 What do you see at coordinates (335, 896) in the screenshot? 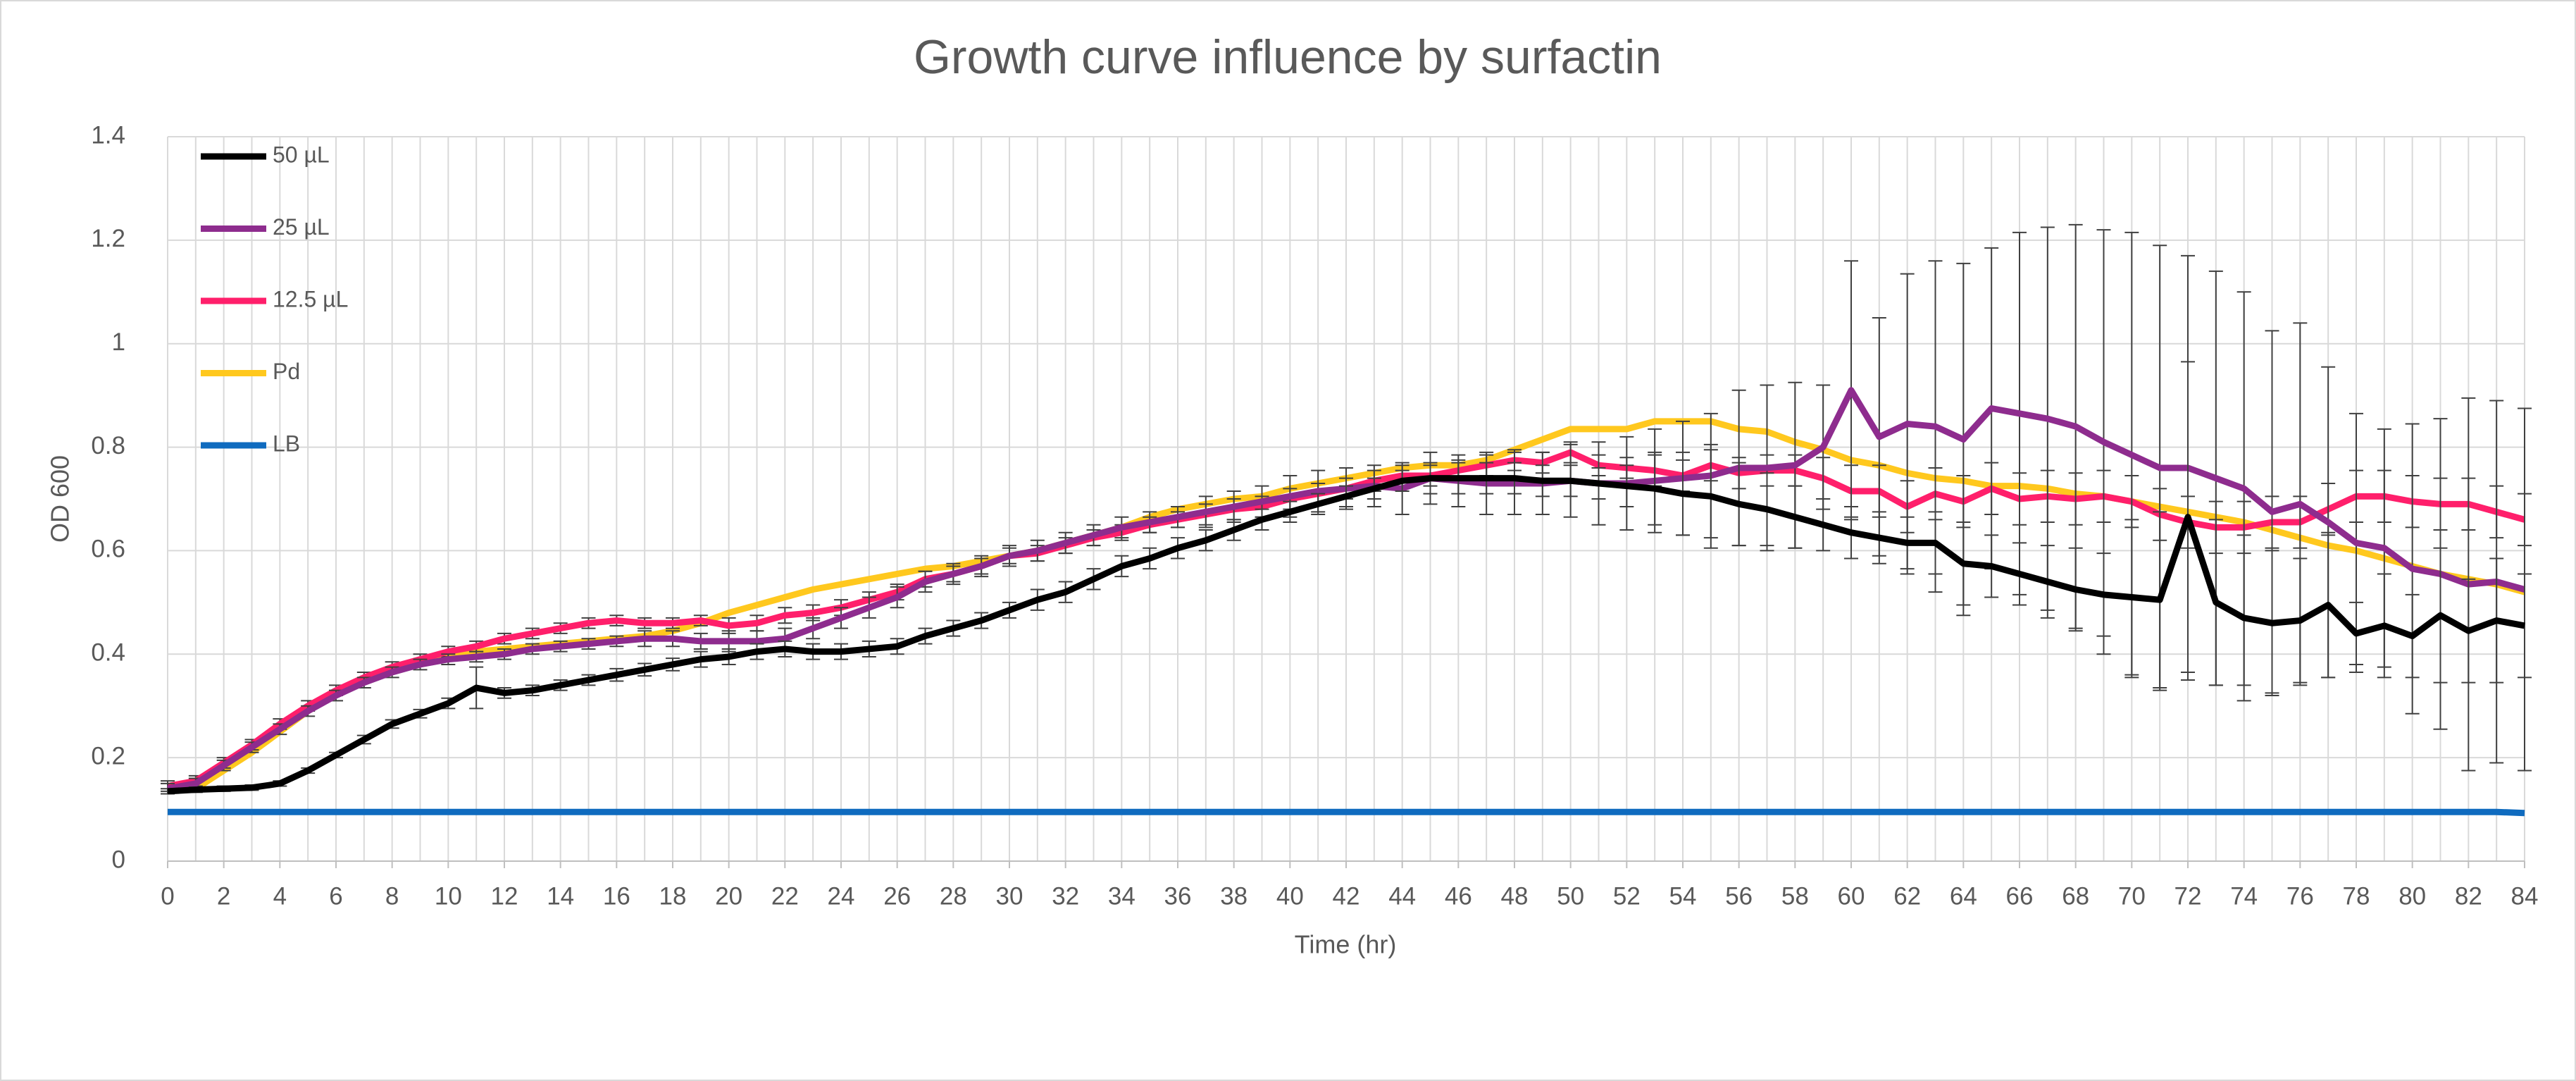
I see `x-tick-label: 6` at bounding box center [335, 896].